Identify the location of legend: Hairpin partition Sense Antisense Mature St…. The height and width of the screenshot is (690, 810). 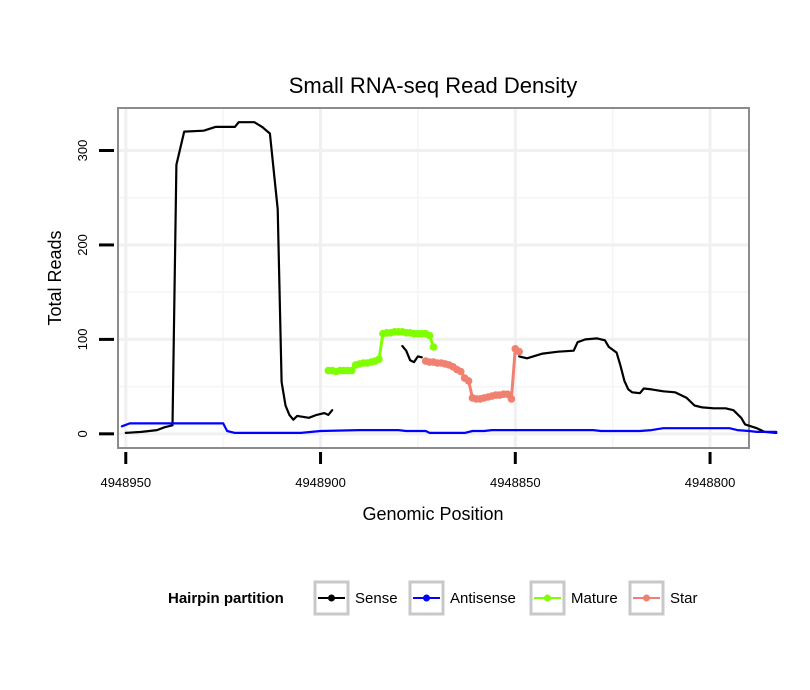
(433, 598).